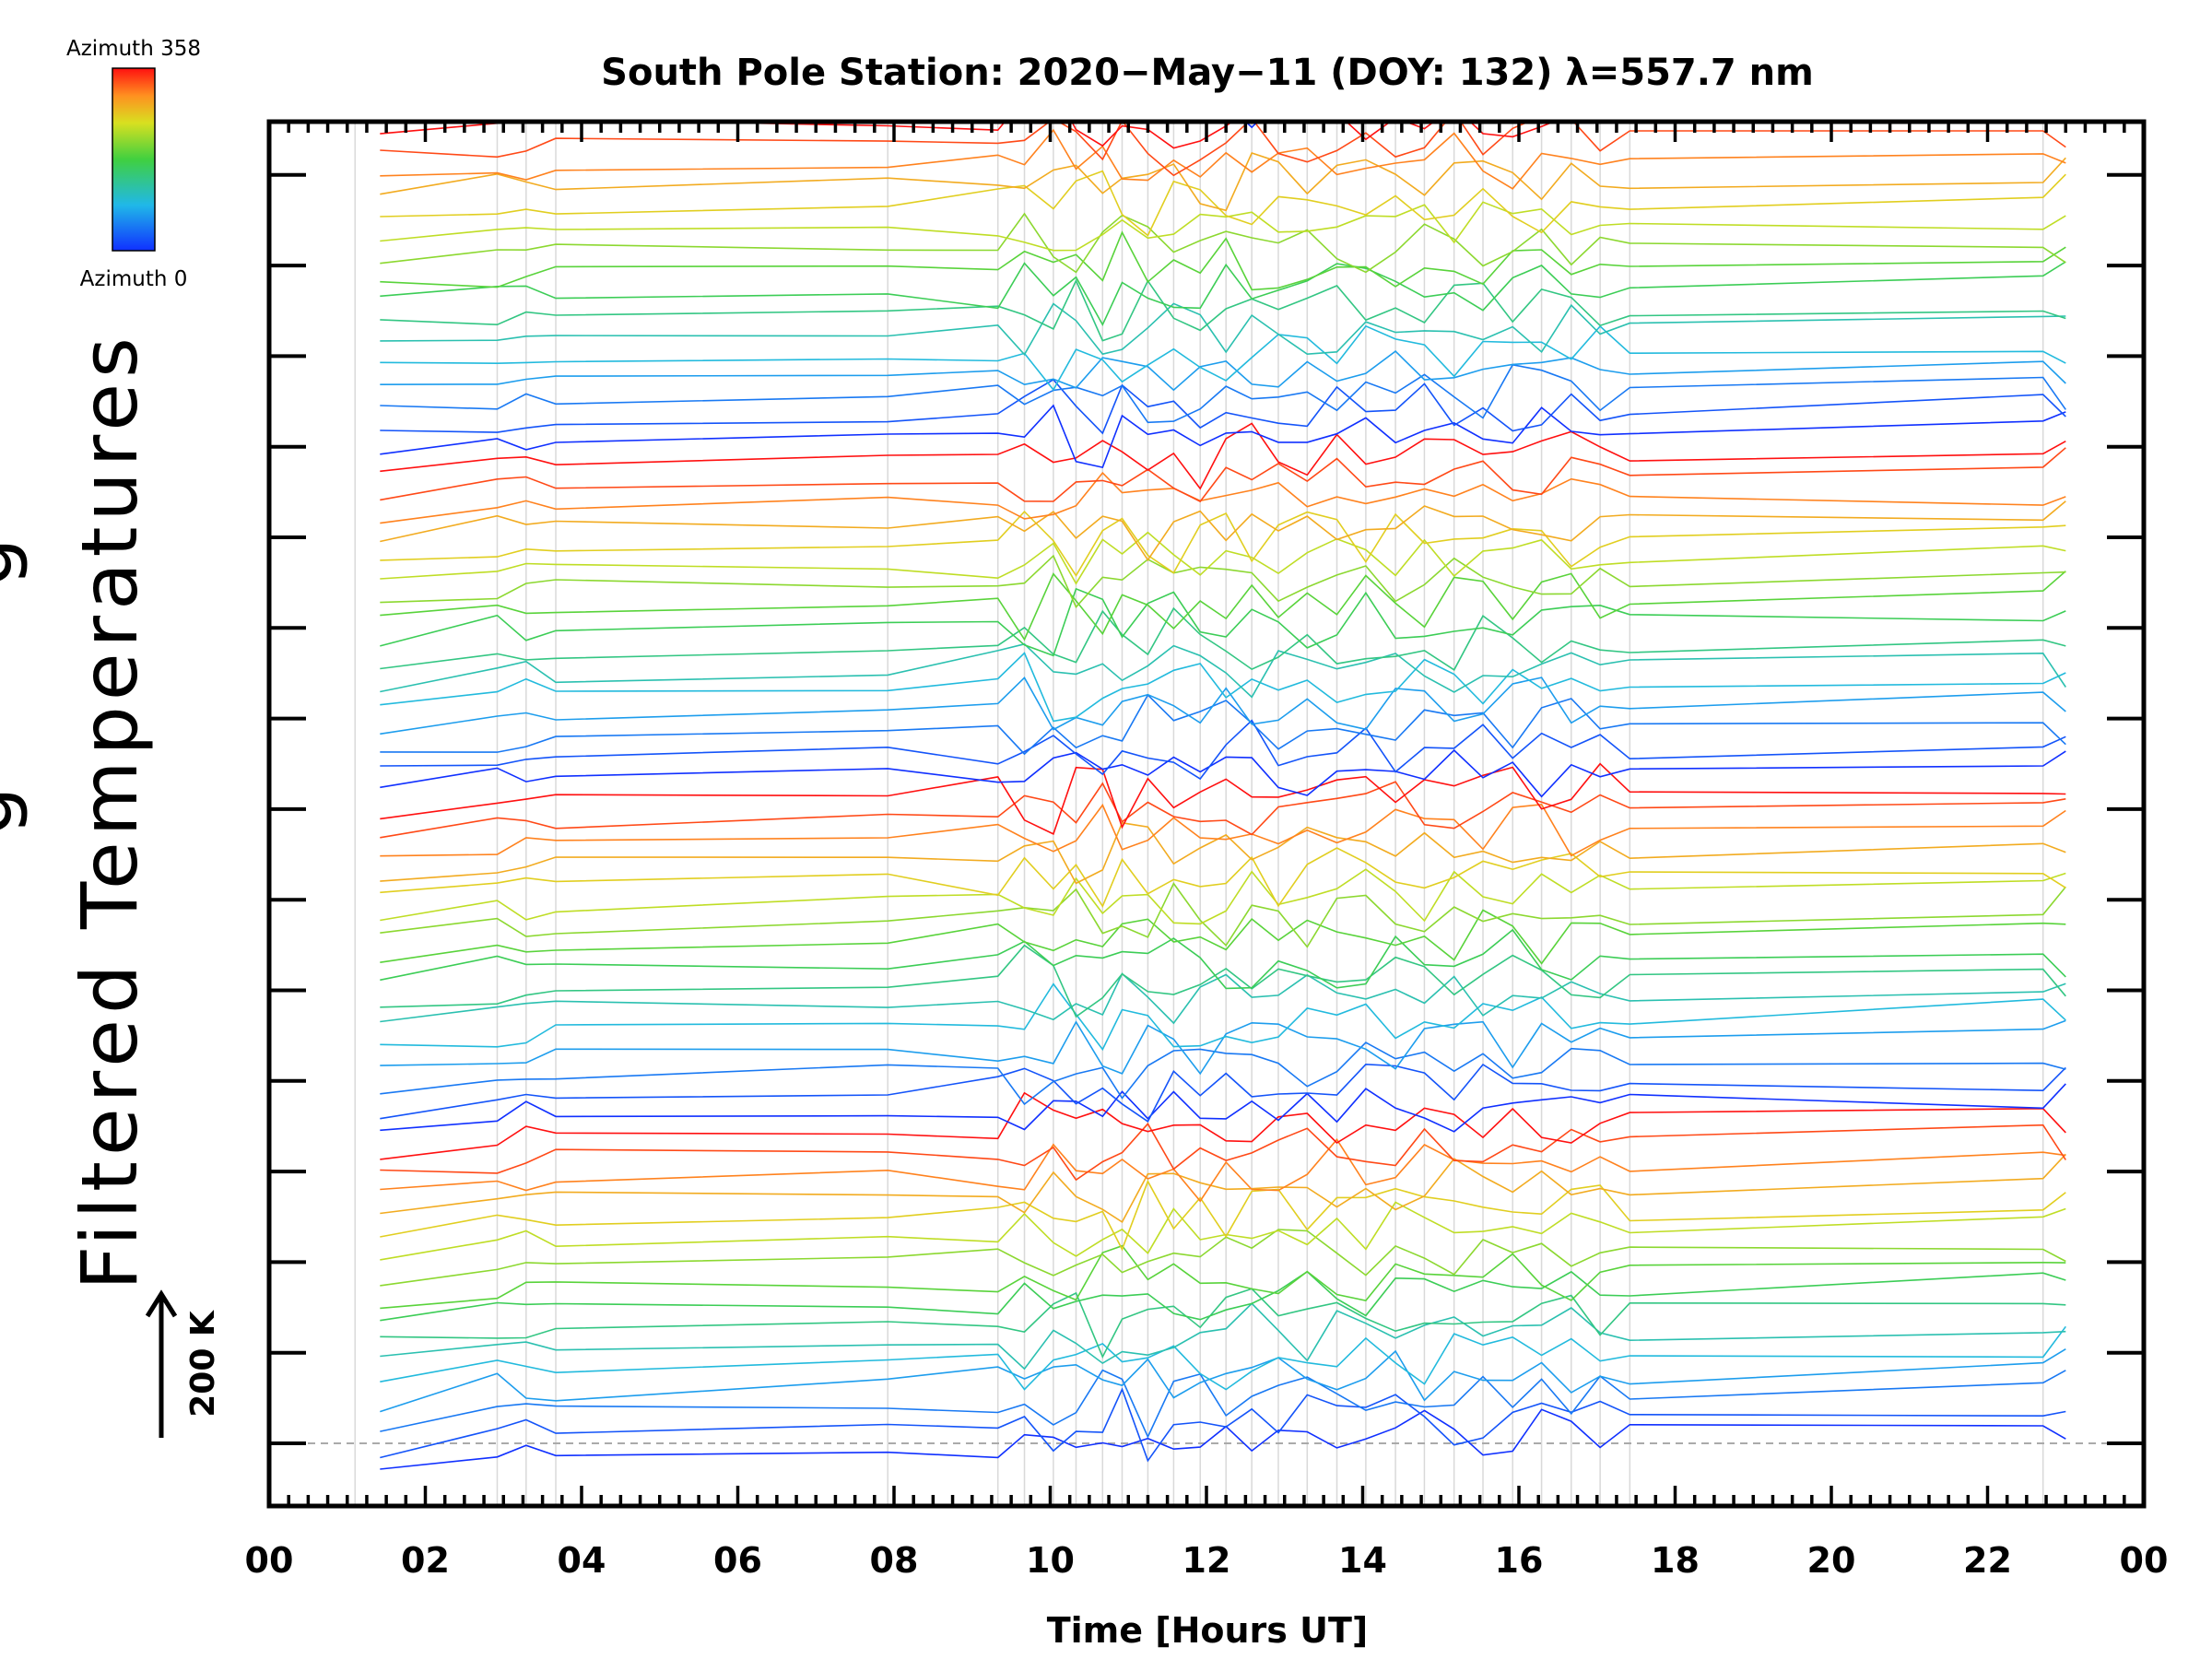 The image size is (2212, 1659). What do you see at coordinates (203, 1364) in the screenshot?
I see `scale-bar-label: 200 K` at bounding box center [203, 1364].